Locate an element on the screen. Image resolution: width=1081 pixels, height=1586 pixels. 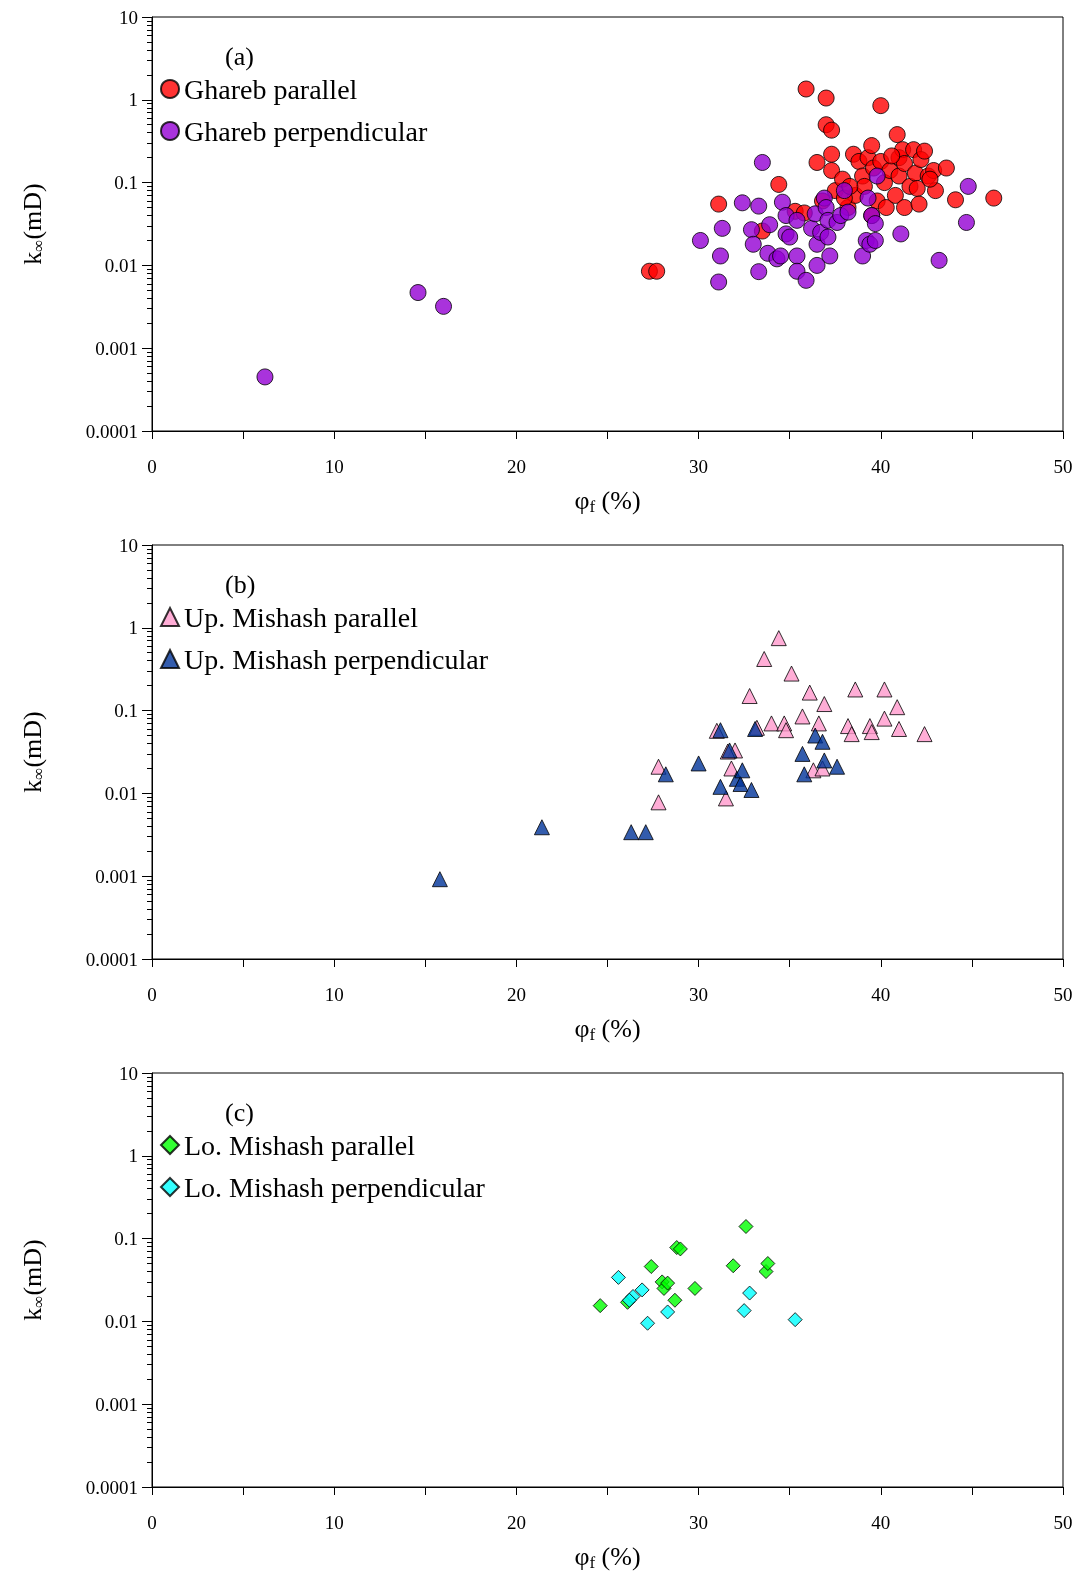
text: (b) is located at coordinates (240, 584).